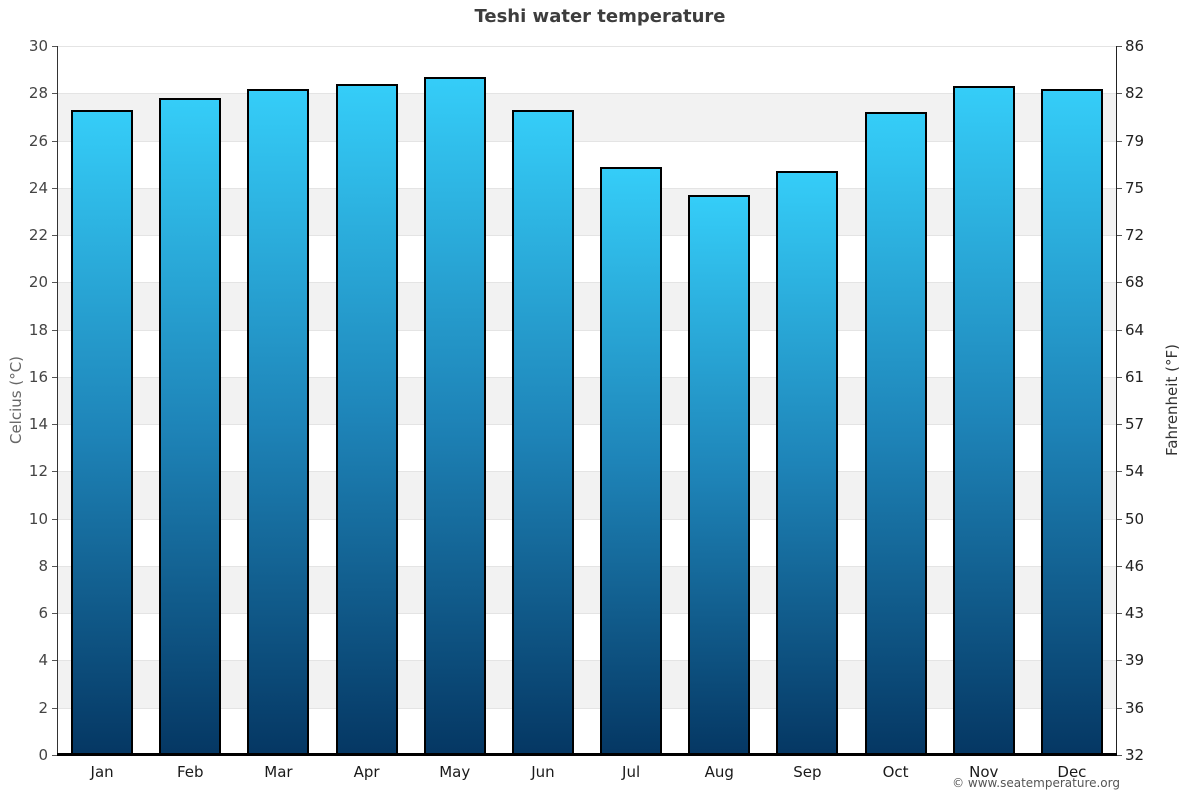 The height and width of the screenshot is (800, 1200). I want to click on fahrenheit-tick-label: 68, so click(1135, 282).